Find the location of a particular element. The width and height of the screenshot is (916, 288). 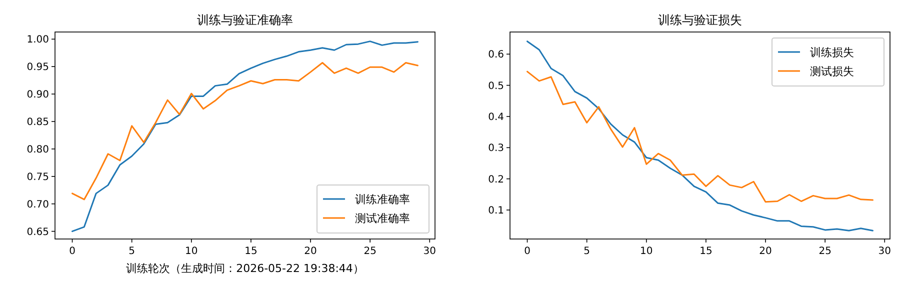

y-tick-label: 0.65 is located at coordinates (37, 232).